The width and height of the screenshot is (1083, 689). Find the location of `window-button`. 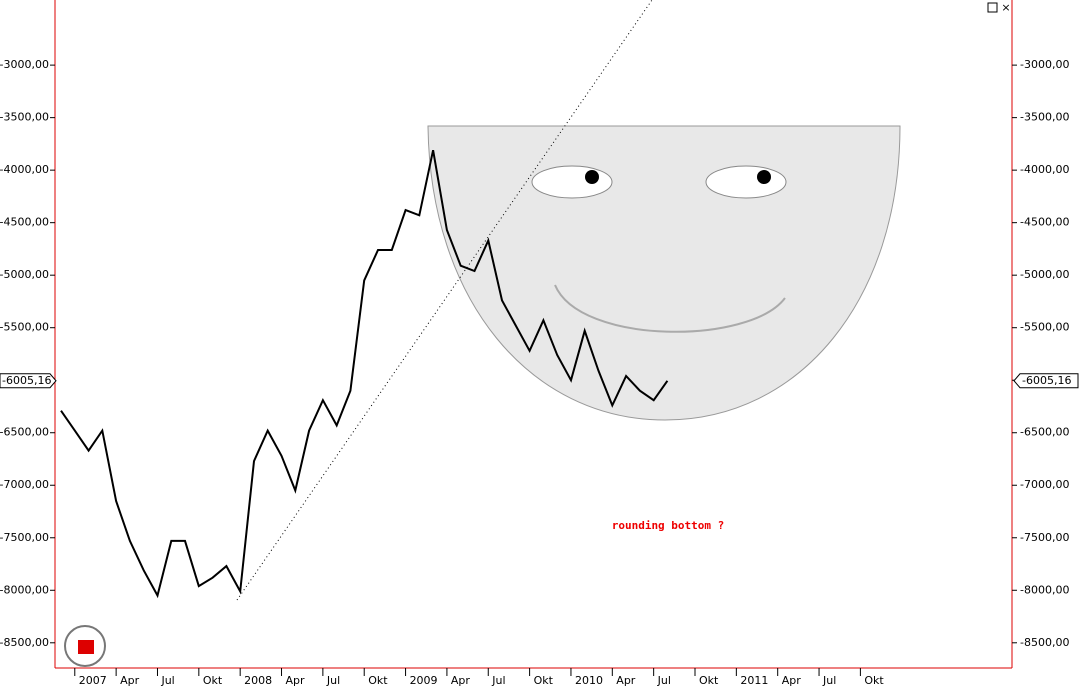

window-button is located at coordinates (992, 7).